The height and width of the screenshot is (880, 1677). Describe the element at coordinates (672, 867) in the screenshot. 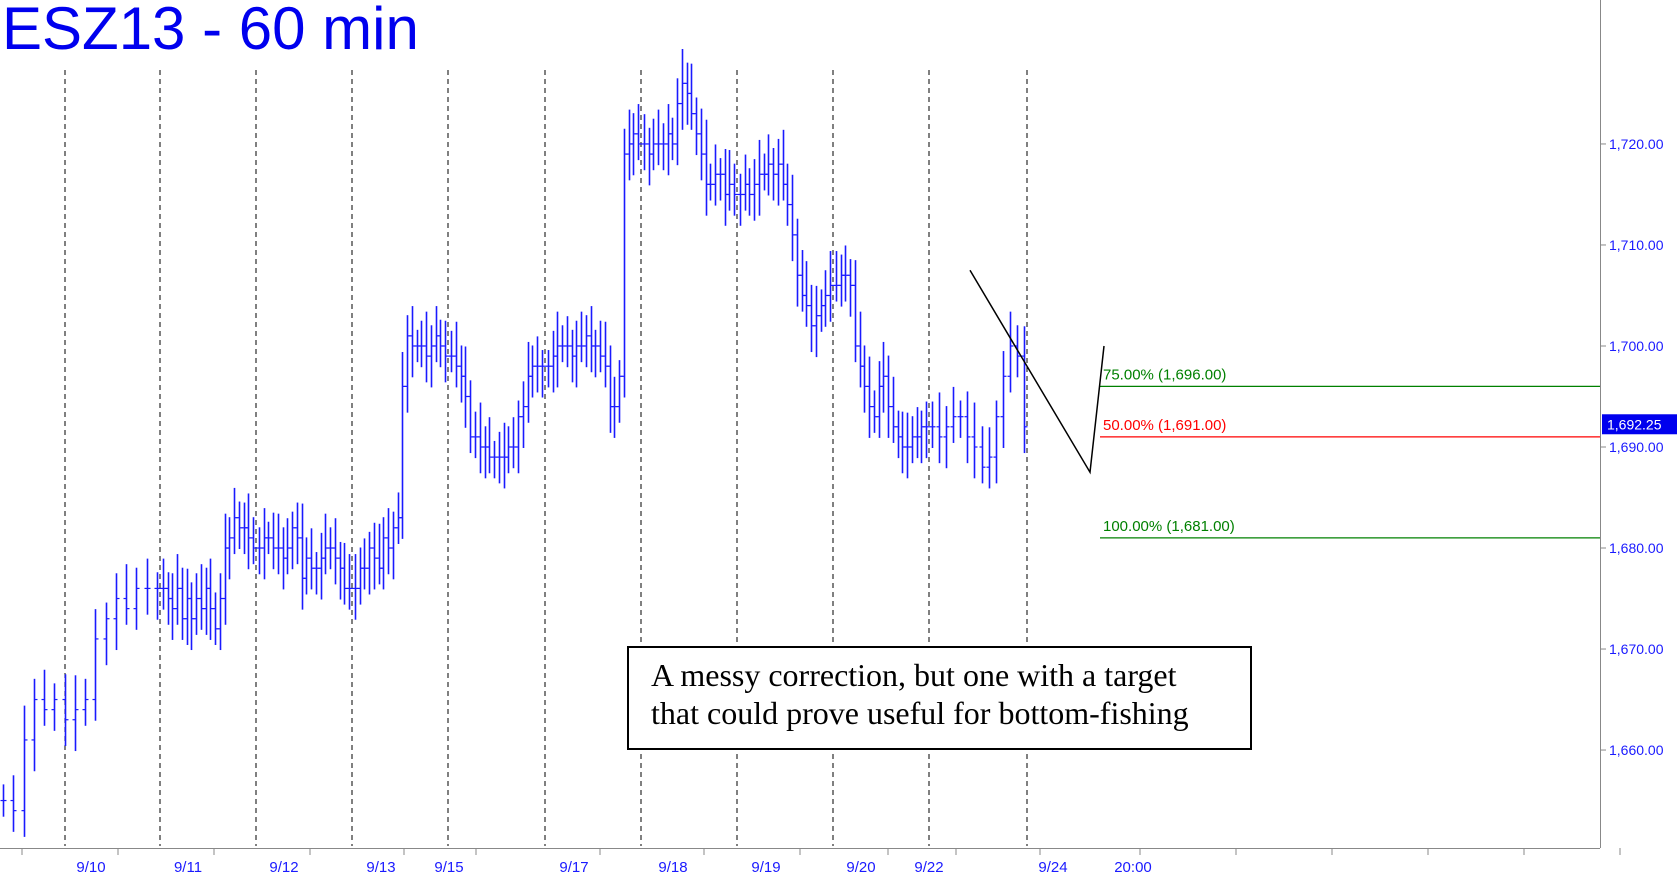

I see `time-label-6: 9/18` at that location.